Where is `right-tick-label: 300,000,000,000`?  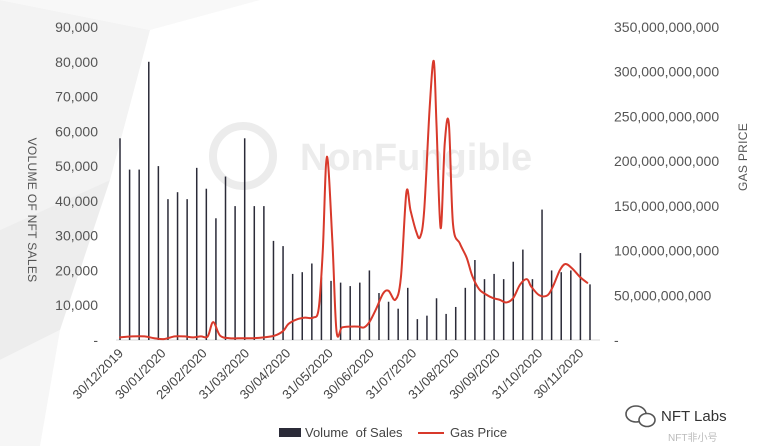 right-tick-label: 300,000,000,000 is located at coordinates (666, 72).